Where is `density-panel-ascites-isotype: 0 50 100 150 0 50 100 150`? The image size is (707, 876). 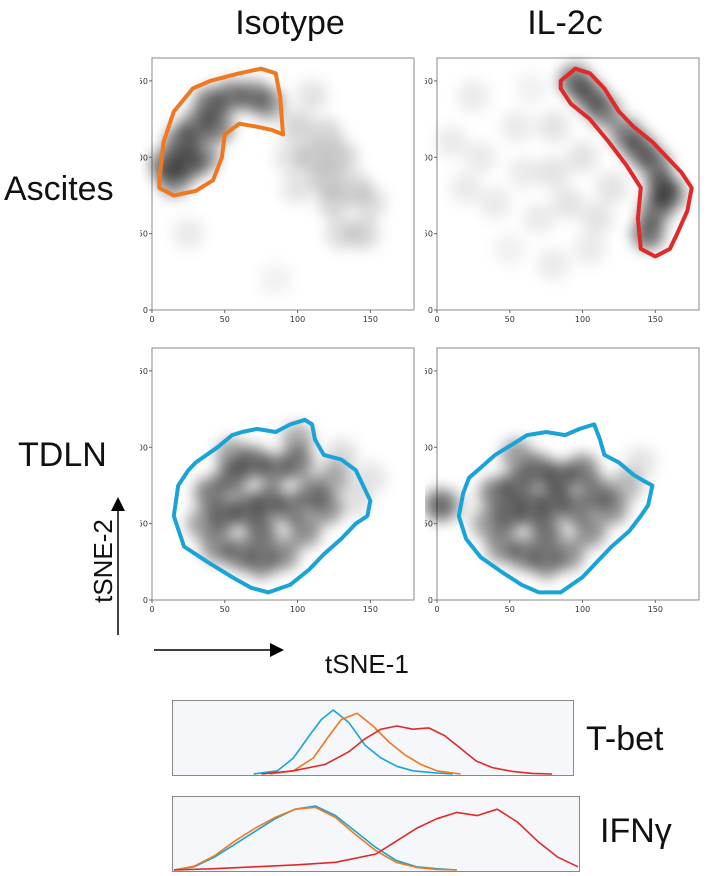 density-panel-ascites-isotype: 0 50 100 150 0 50 100 150 is located at coordinates (282, 194).